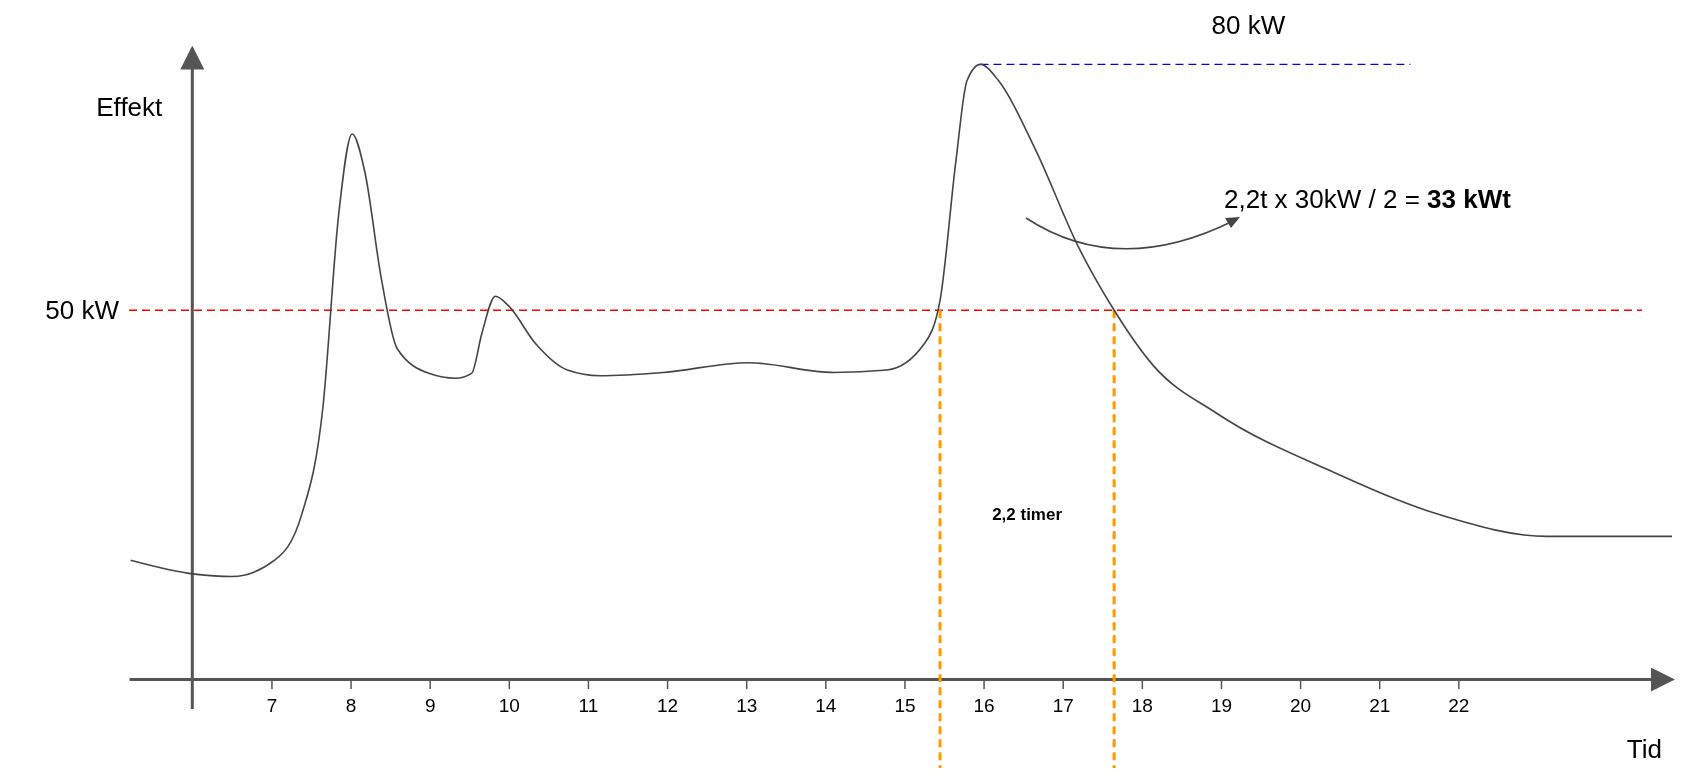 This screenshot has width=1684, height=776. Describe the element at coordinates (1027, 514) in the screenshot. I see `annotation: 2,2 timer` at that location.